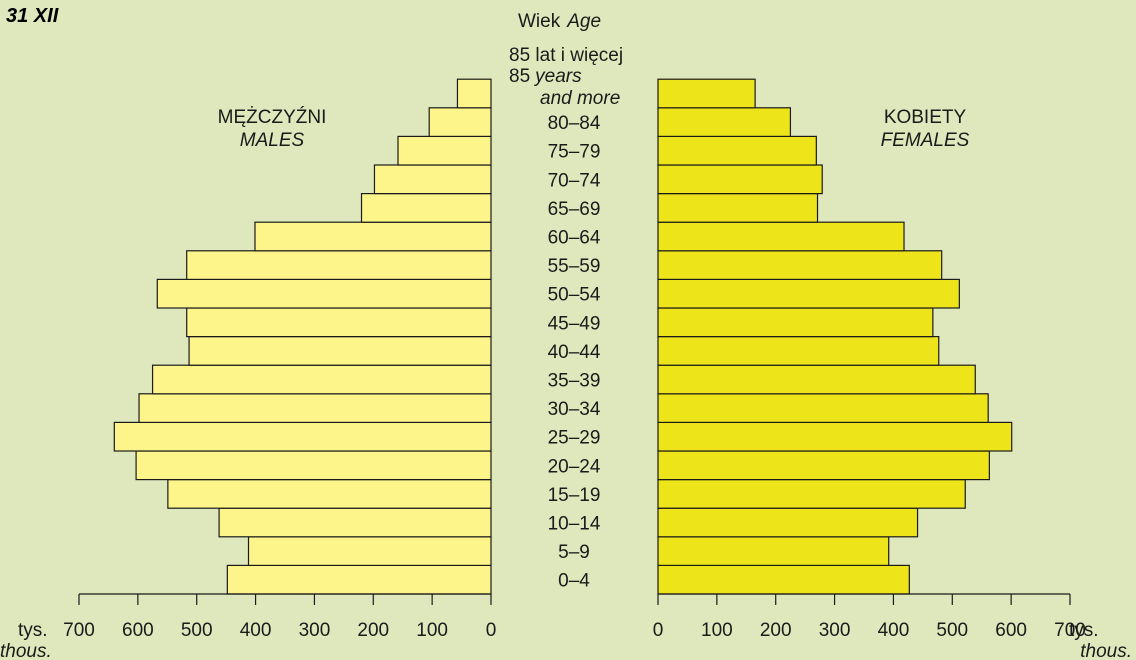 The width and height of the screenshot is (1136, 660). Describe the element at coordinates (574, 409) in the screenshot. I see `age-group-label-6: 30–34` at that location.